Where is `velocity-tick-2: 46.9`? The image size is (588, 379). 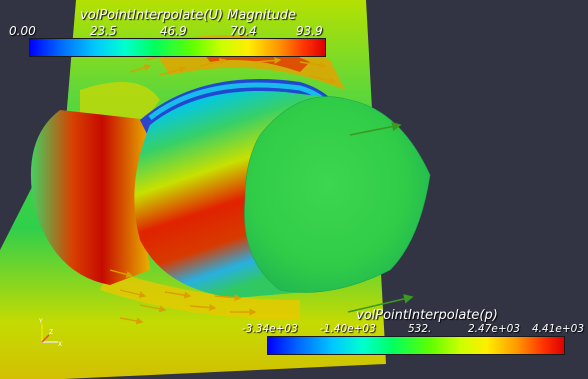 velocity-tick-2: 46.9 is located at coordinates (173, 31).